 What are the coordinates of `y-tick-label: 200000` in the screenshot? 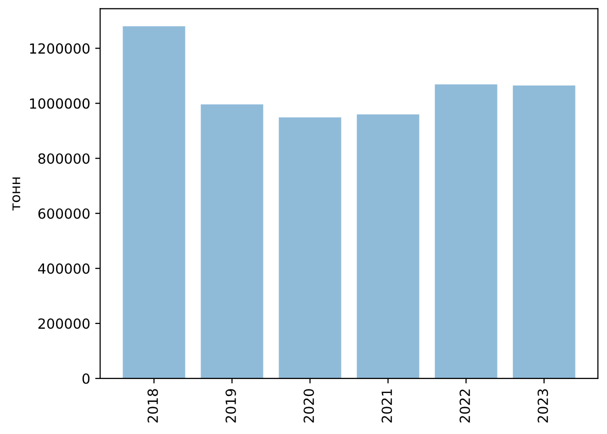 It's located at (64, 323).